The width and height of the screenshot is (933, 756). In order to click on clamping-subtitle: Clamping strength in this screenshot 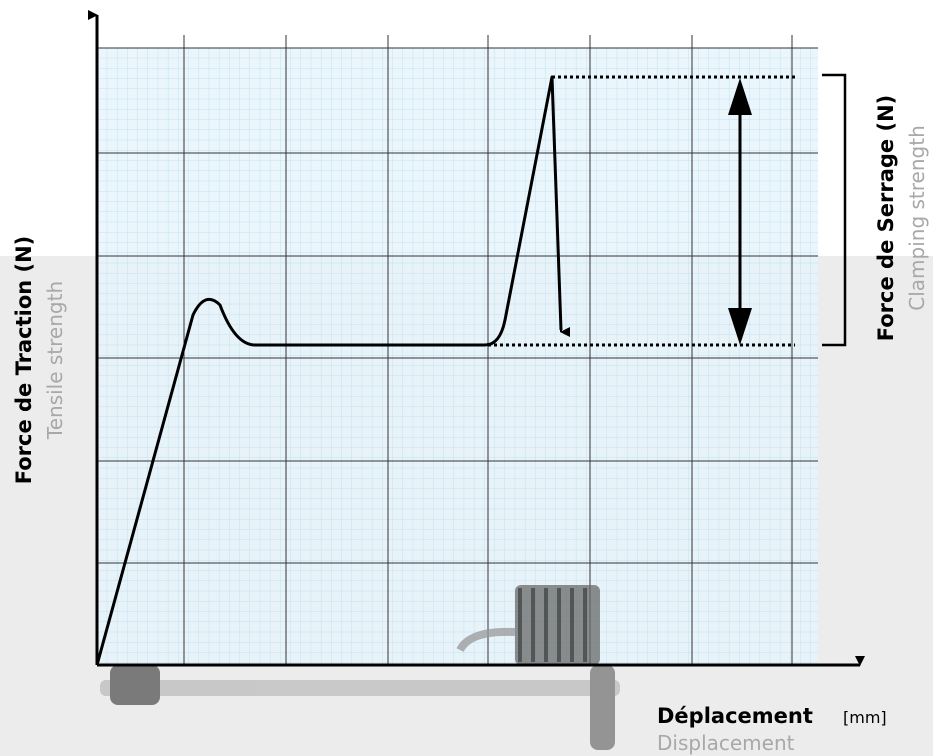, I will do `click(917, 217)`.